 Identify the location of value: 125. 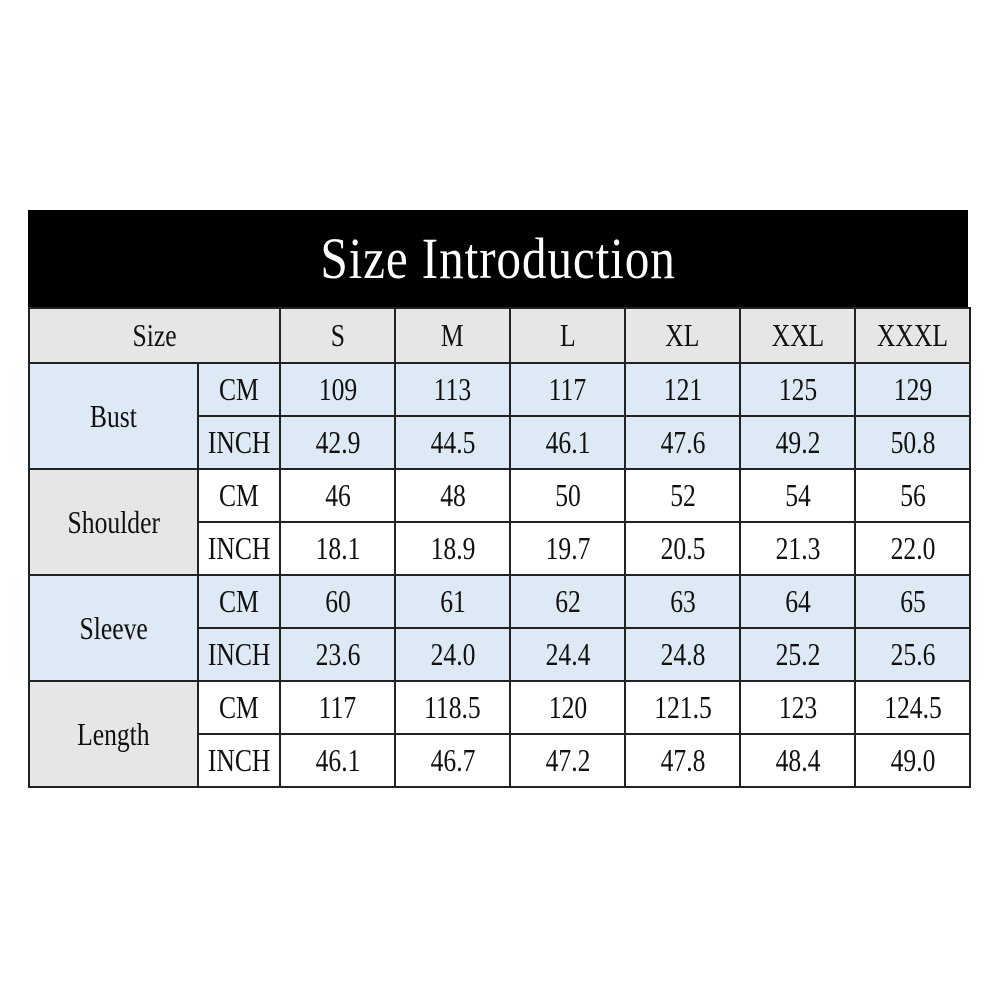
(797, 389).